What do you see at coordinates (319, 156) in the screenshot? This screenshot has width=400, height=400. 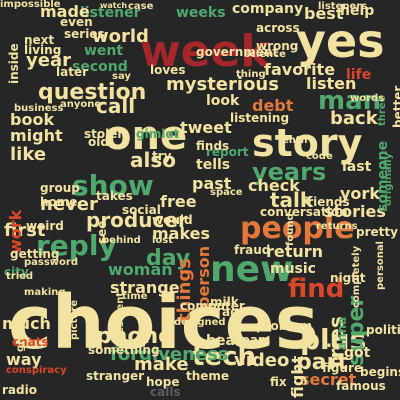 I see `cloud-word: code` at bounding box center [319, 156].